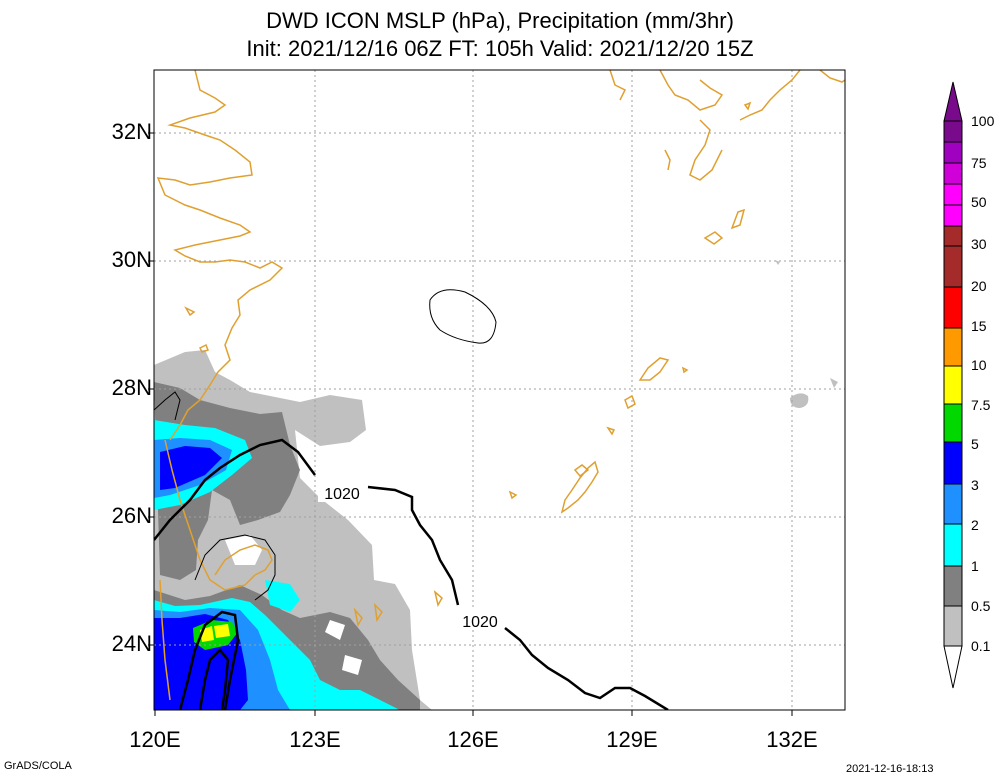  What do you see at coordinates (979, 202) in the screenshot?
I see `colorbar-label-50: 50` at bounding box center [979, 202].